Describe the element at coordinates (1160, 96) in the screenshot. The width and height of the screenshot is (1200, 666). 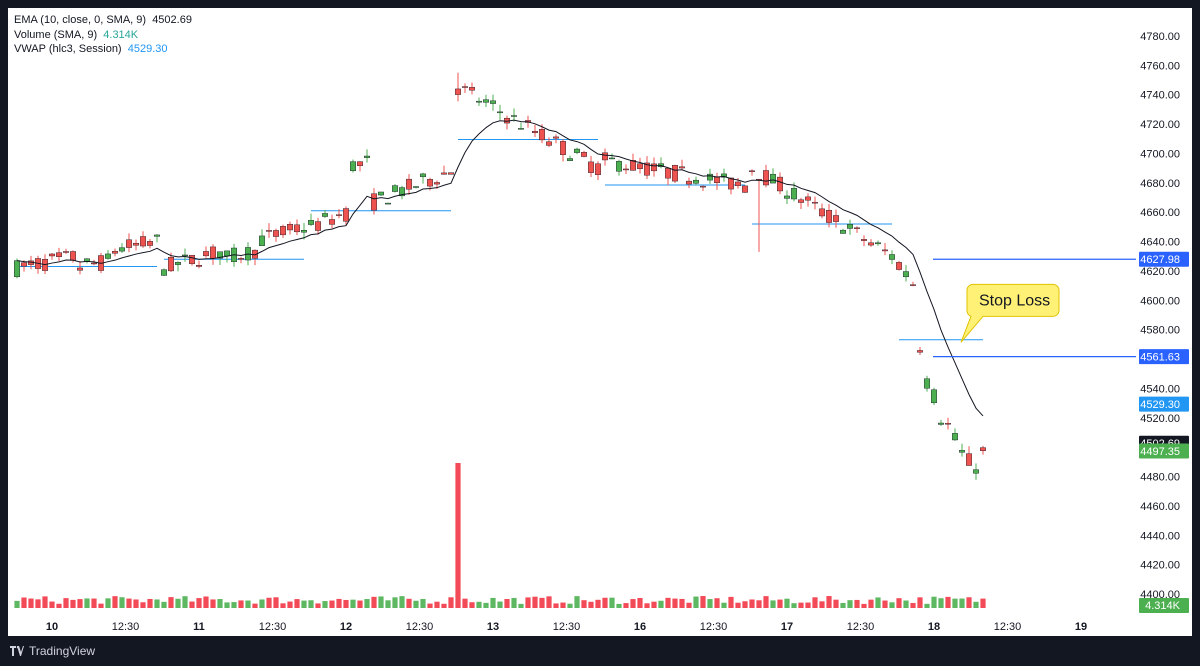
I see `y-tick-label: 4740.00` at that location.